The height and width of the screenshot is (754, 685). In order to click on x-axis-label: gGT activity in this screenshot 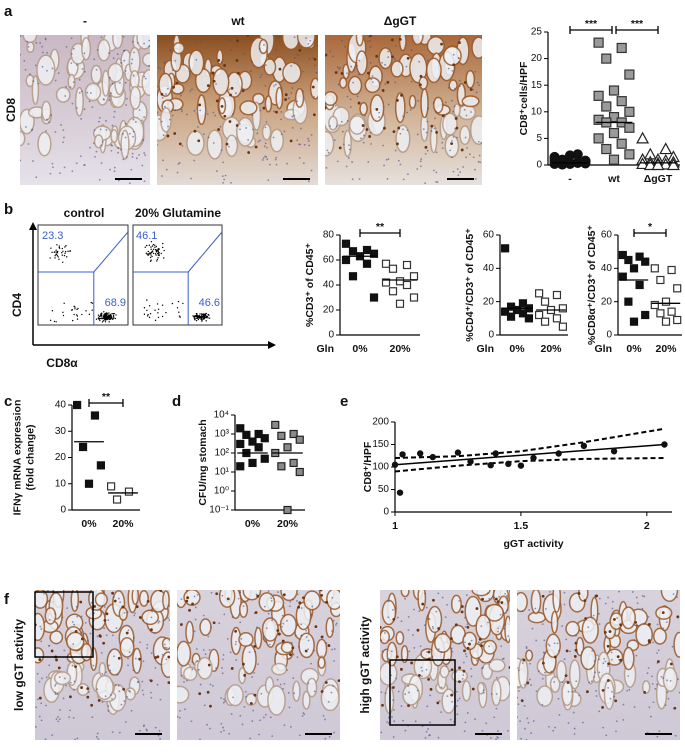, I will do `click(533, 544)`.